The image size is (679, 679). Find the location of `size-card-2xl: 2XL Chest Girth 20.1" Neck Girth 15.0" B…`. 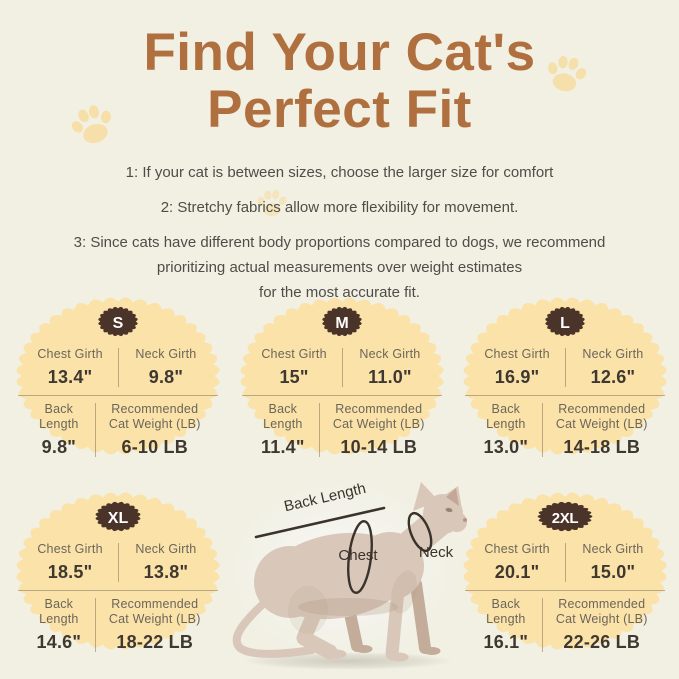

size-card-2xl: 2XL Chest Girth 20.1" Neck Girth 15.0" B… is located at coordinates (565, 571).